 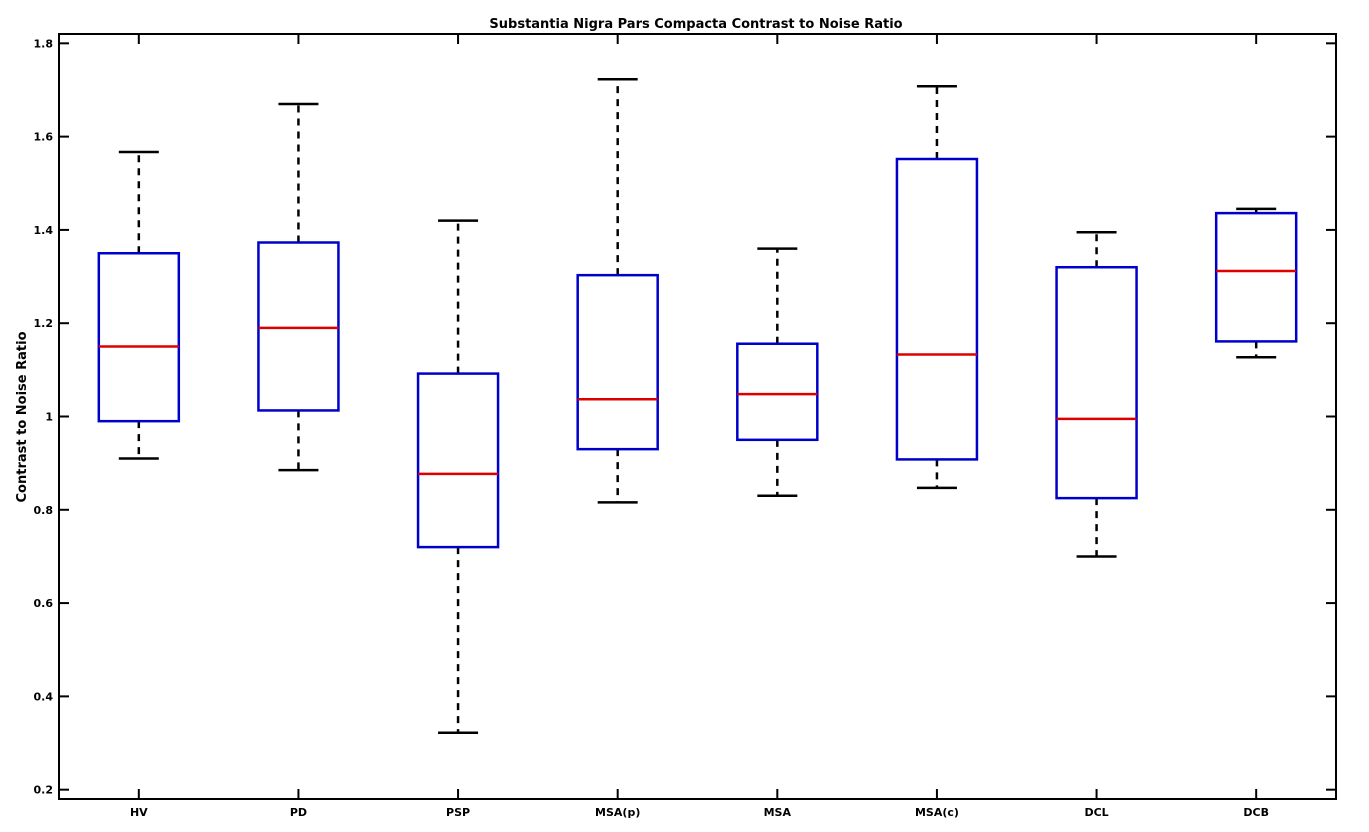 I want to click on y-tick-label: 0.2, so click(x=44, y=790).